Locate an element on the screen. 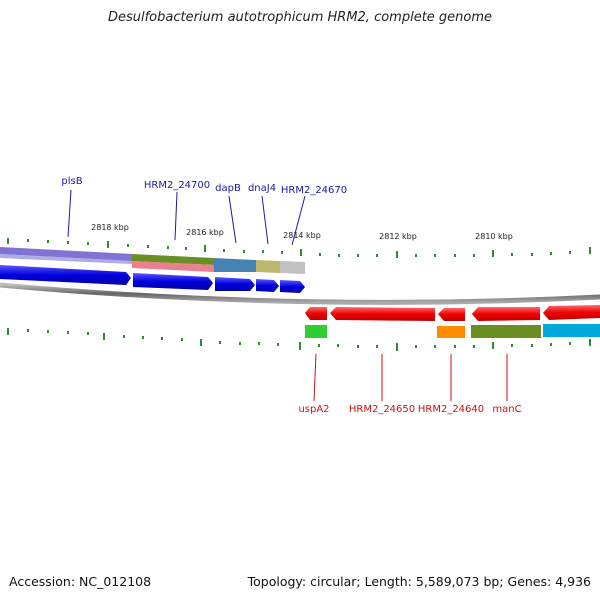 The image size is (600, 600). reverse-cds-track is located at coordinates (452, 313).